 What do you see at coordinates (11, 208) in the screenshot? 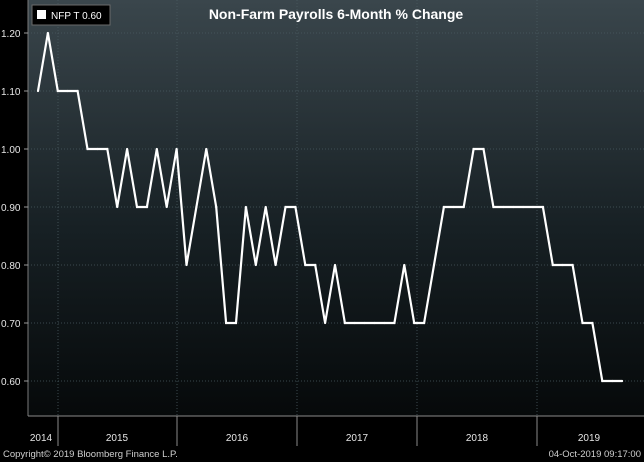
I see `y-tick-label: 0.90` at bounding box center [11, 208].